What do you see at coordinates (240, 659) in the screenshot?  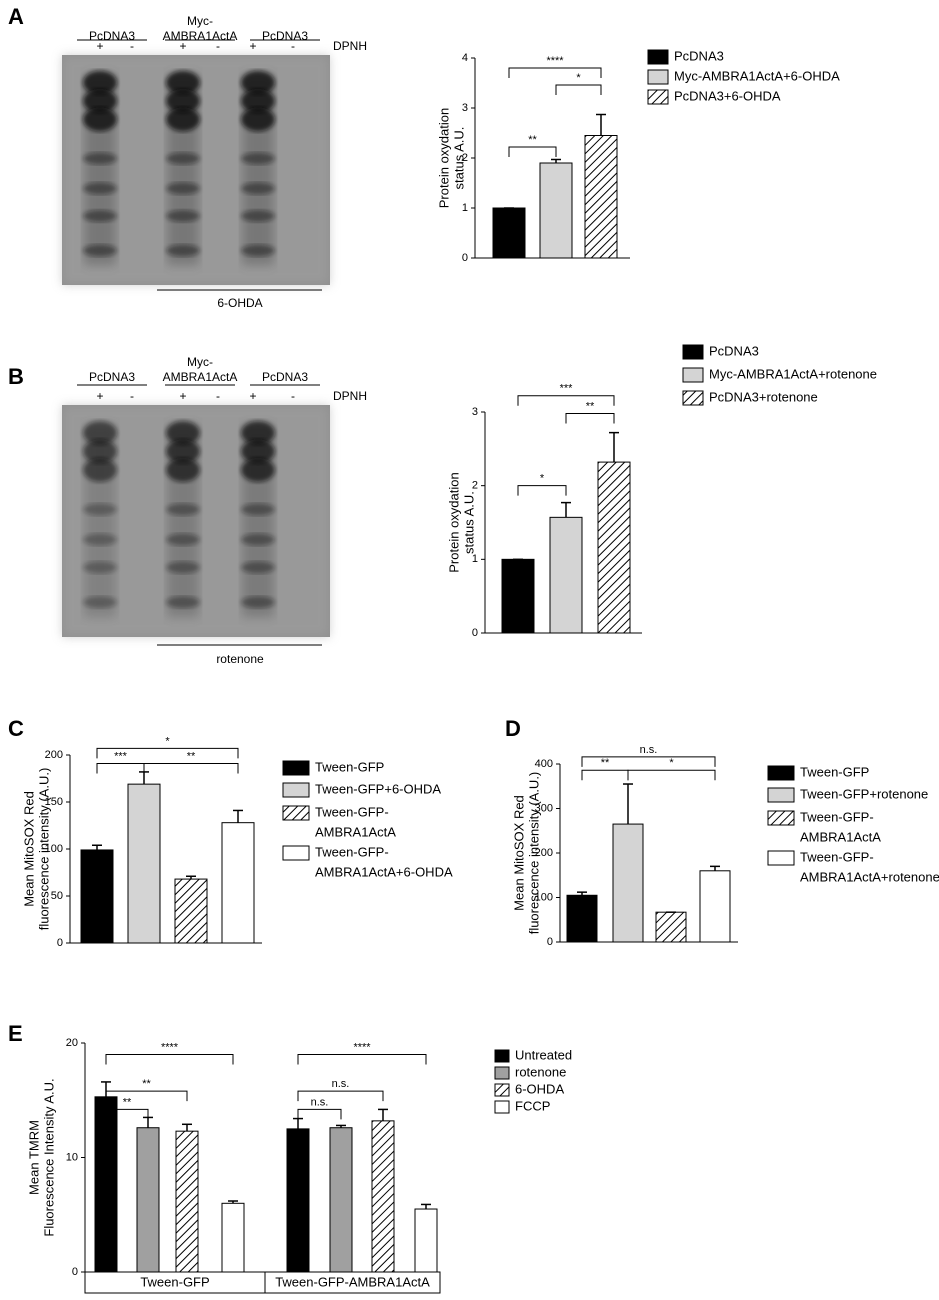 I see `treatment-label: rotenone` at bounding box center [240, 659].